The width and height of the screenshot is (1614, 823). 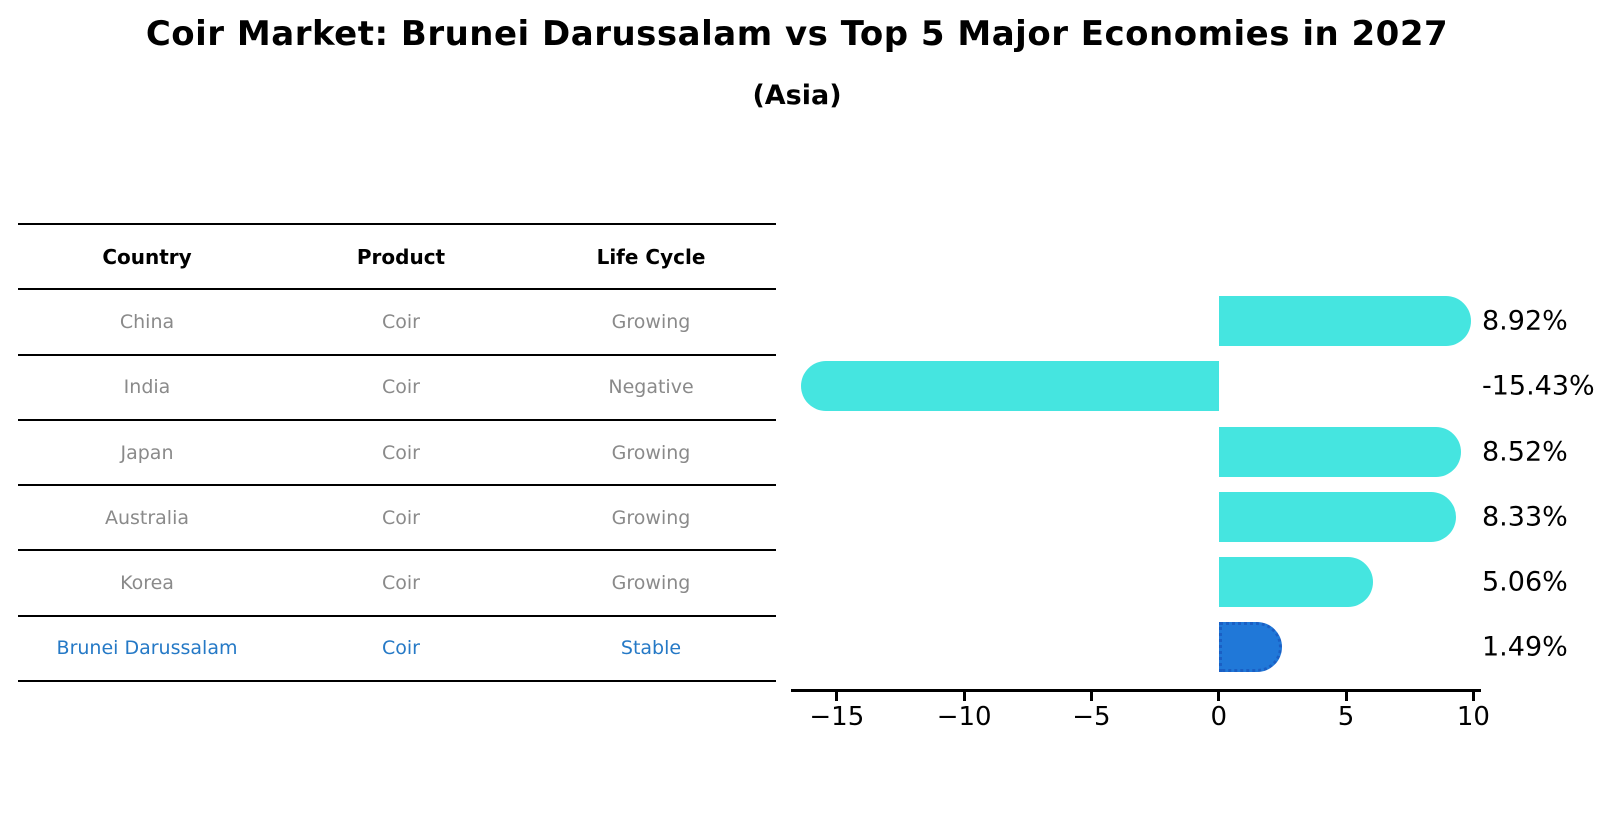 I want to click on x-tick-label: −10, so click(x=964, y=717).